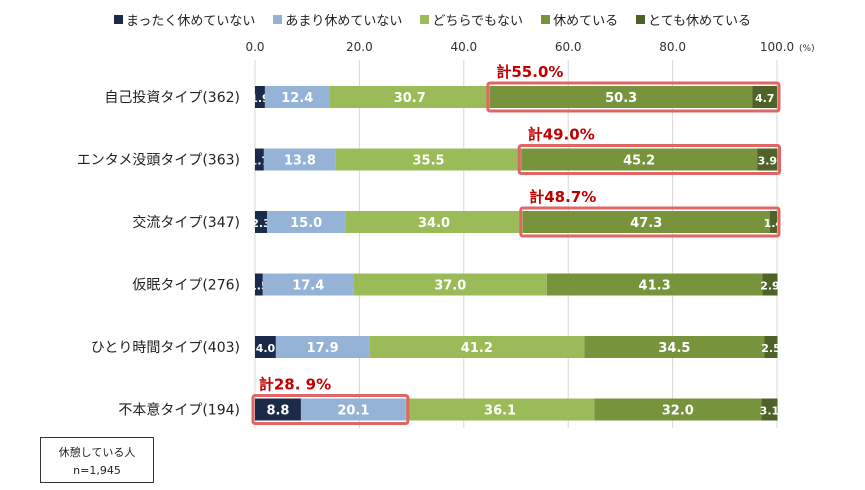 Image resolution: width=865 pixels, height=490 pixels. I want to click on data-label: 3.1, so click(770, 411).